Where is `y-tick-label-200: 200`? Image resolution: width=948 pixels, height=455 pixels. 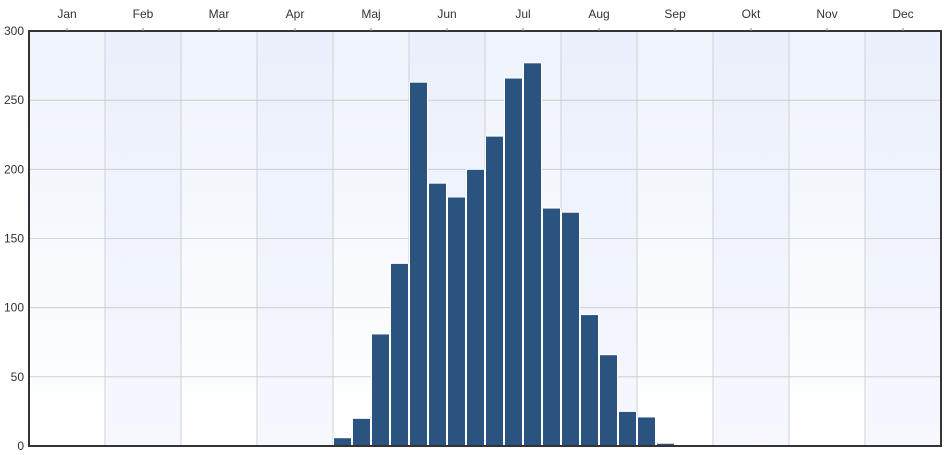
y-tick-label-200: 200 is located at coordinates (14, 169).